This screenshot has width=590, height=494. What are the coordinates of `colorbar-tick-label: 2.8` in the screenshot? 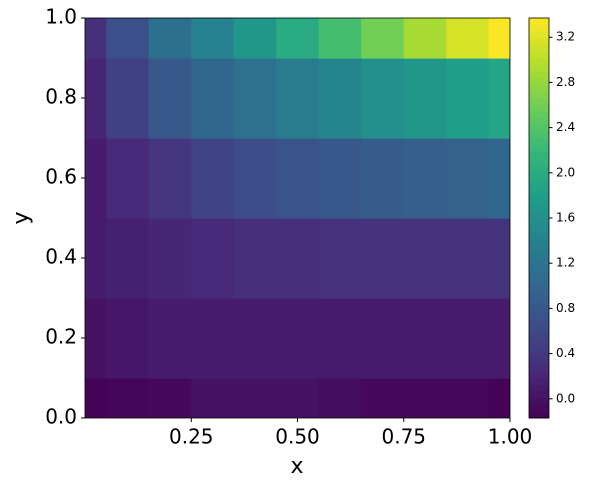 It's located at (565, 82).